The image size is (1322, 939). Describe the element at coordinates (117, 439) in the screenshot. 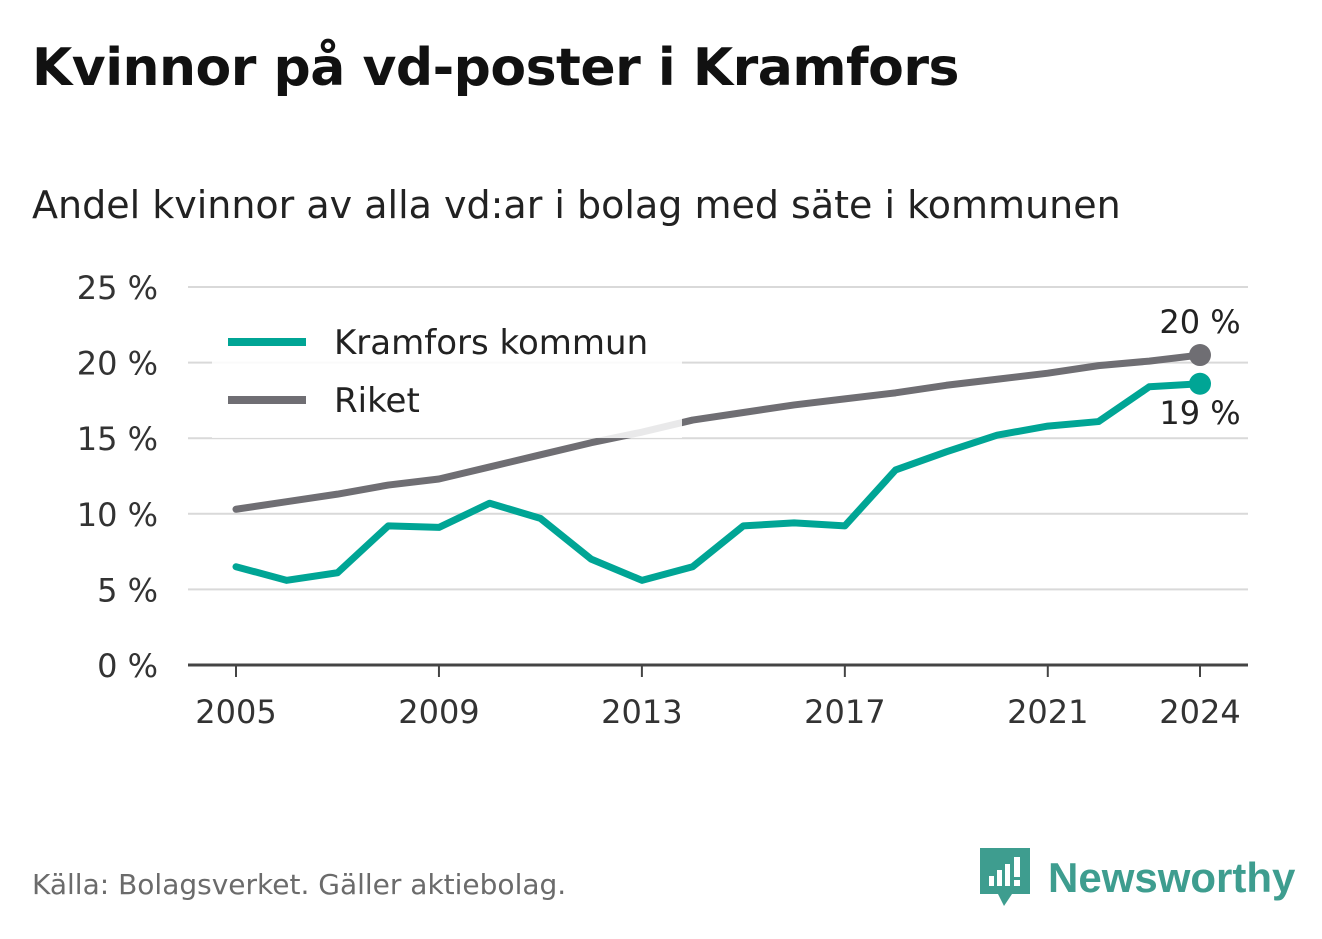

I see `y-tick-label: 15 %` at that location.